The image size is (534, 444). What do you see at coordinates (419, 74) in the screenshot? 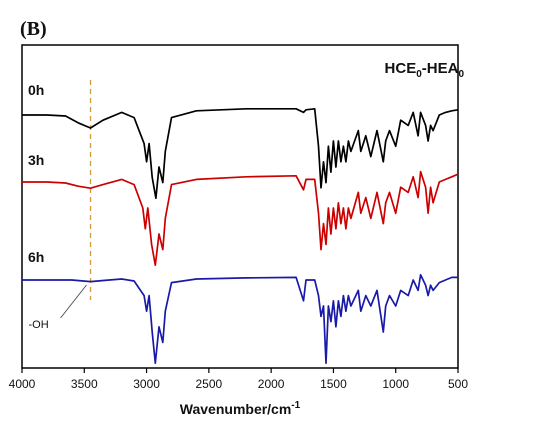
I see `sample-label-sub1: 0` at bounding box center [419, 74].